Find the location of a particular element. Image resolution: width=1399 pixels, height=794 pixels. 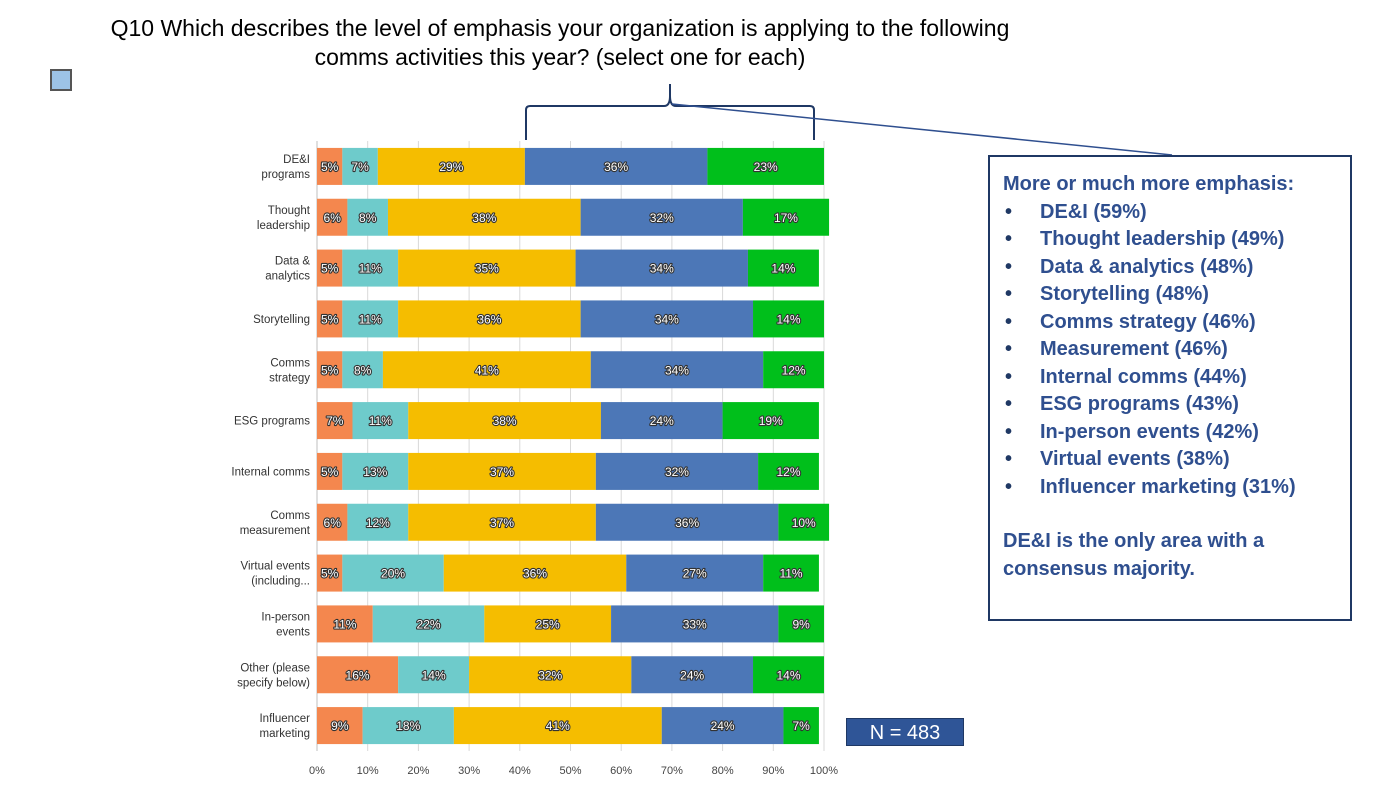

data-label: 24% is located at coordinates (723, 726).